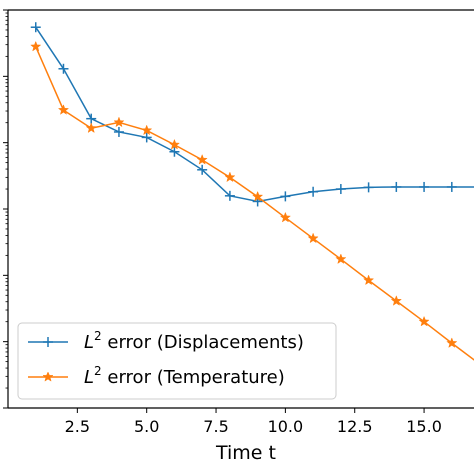  I want to click on x-tick-label: 5.0, so click(146, 426).